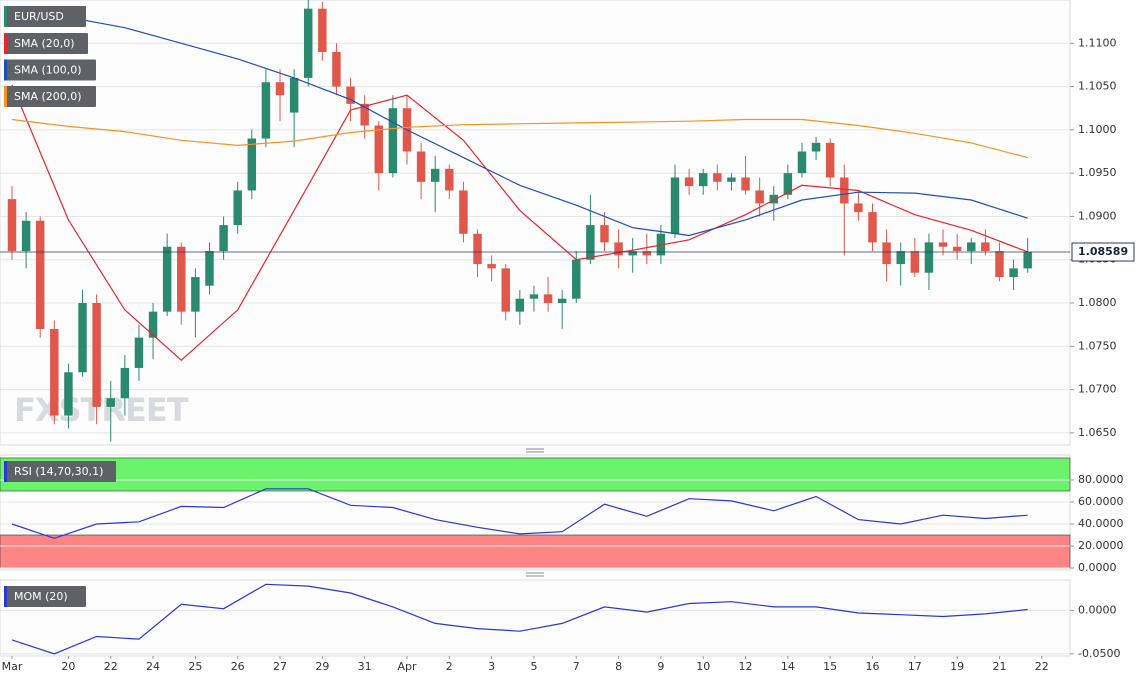 The image size is (1142, 677). Describe the element at coordinates (788, 666) in the screenshot. I see `x-tick-label: 14` at that location.